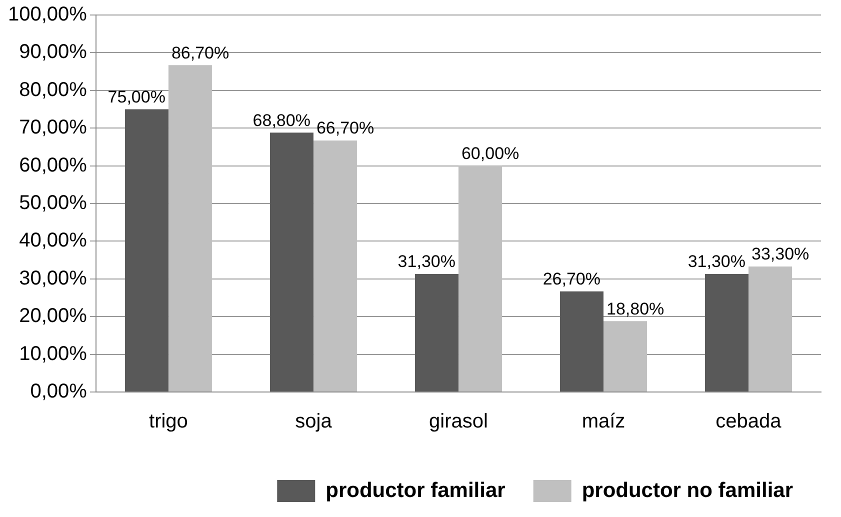 The image size is (841, 517). Describe the element at coordinates (53, 241) in the screenshot. I see `y-tick-label: 40,00%` at that location.